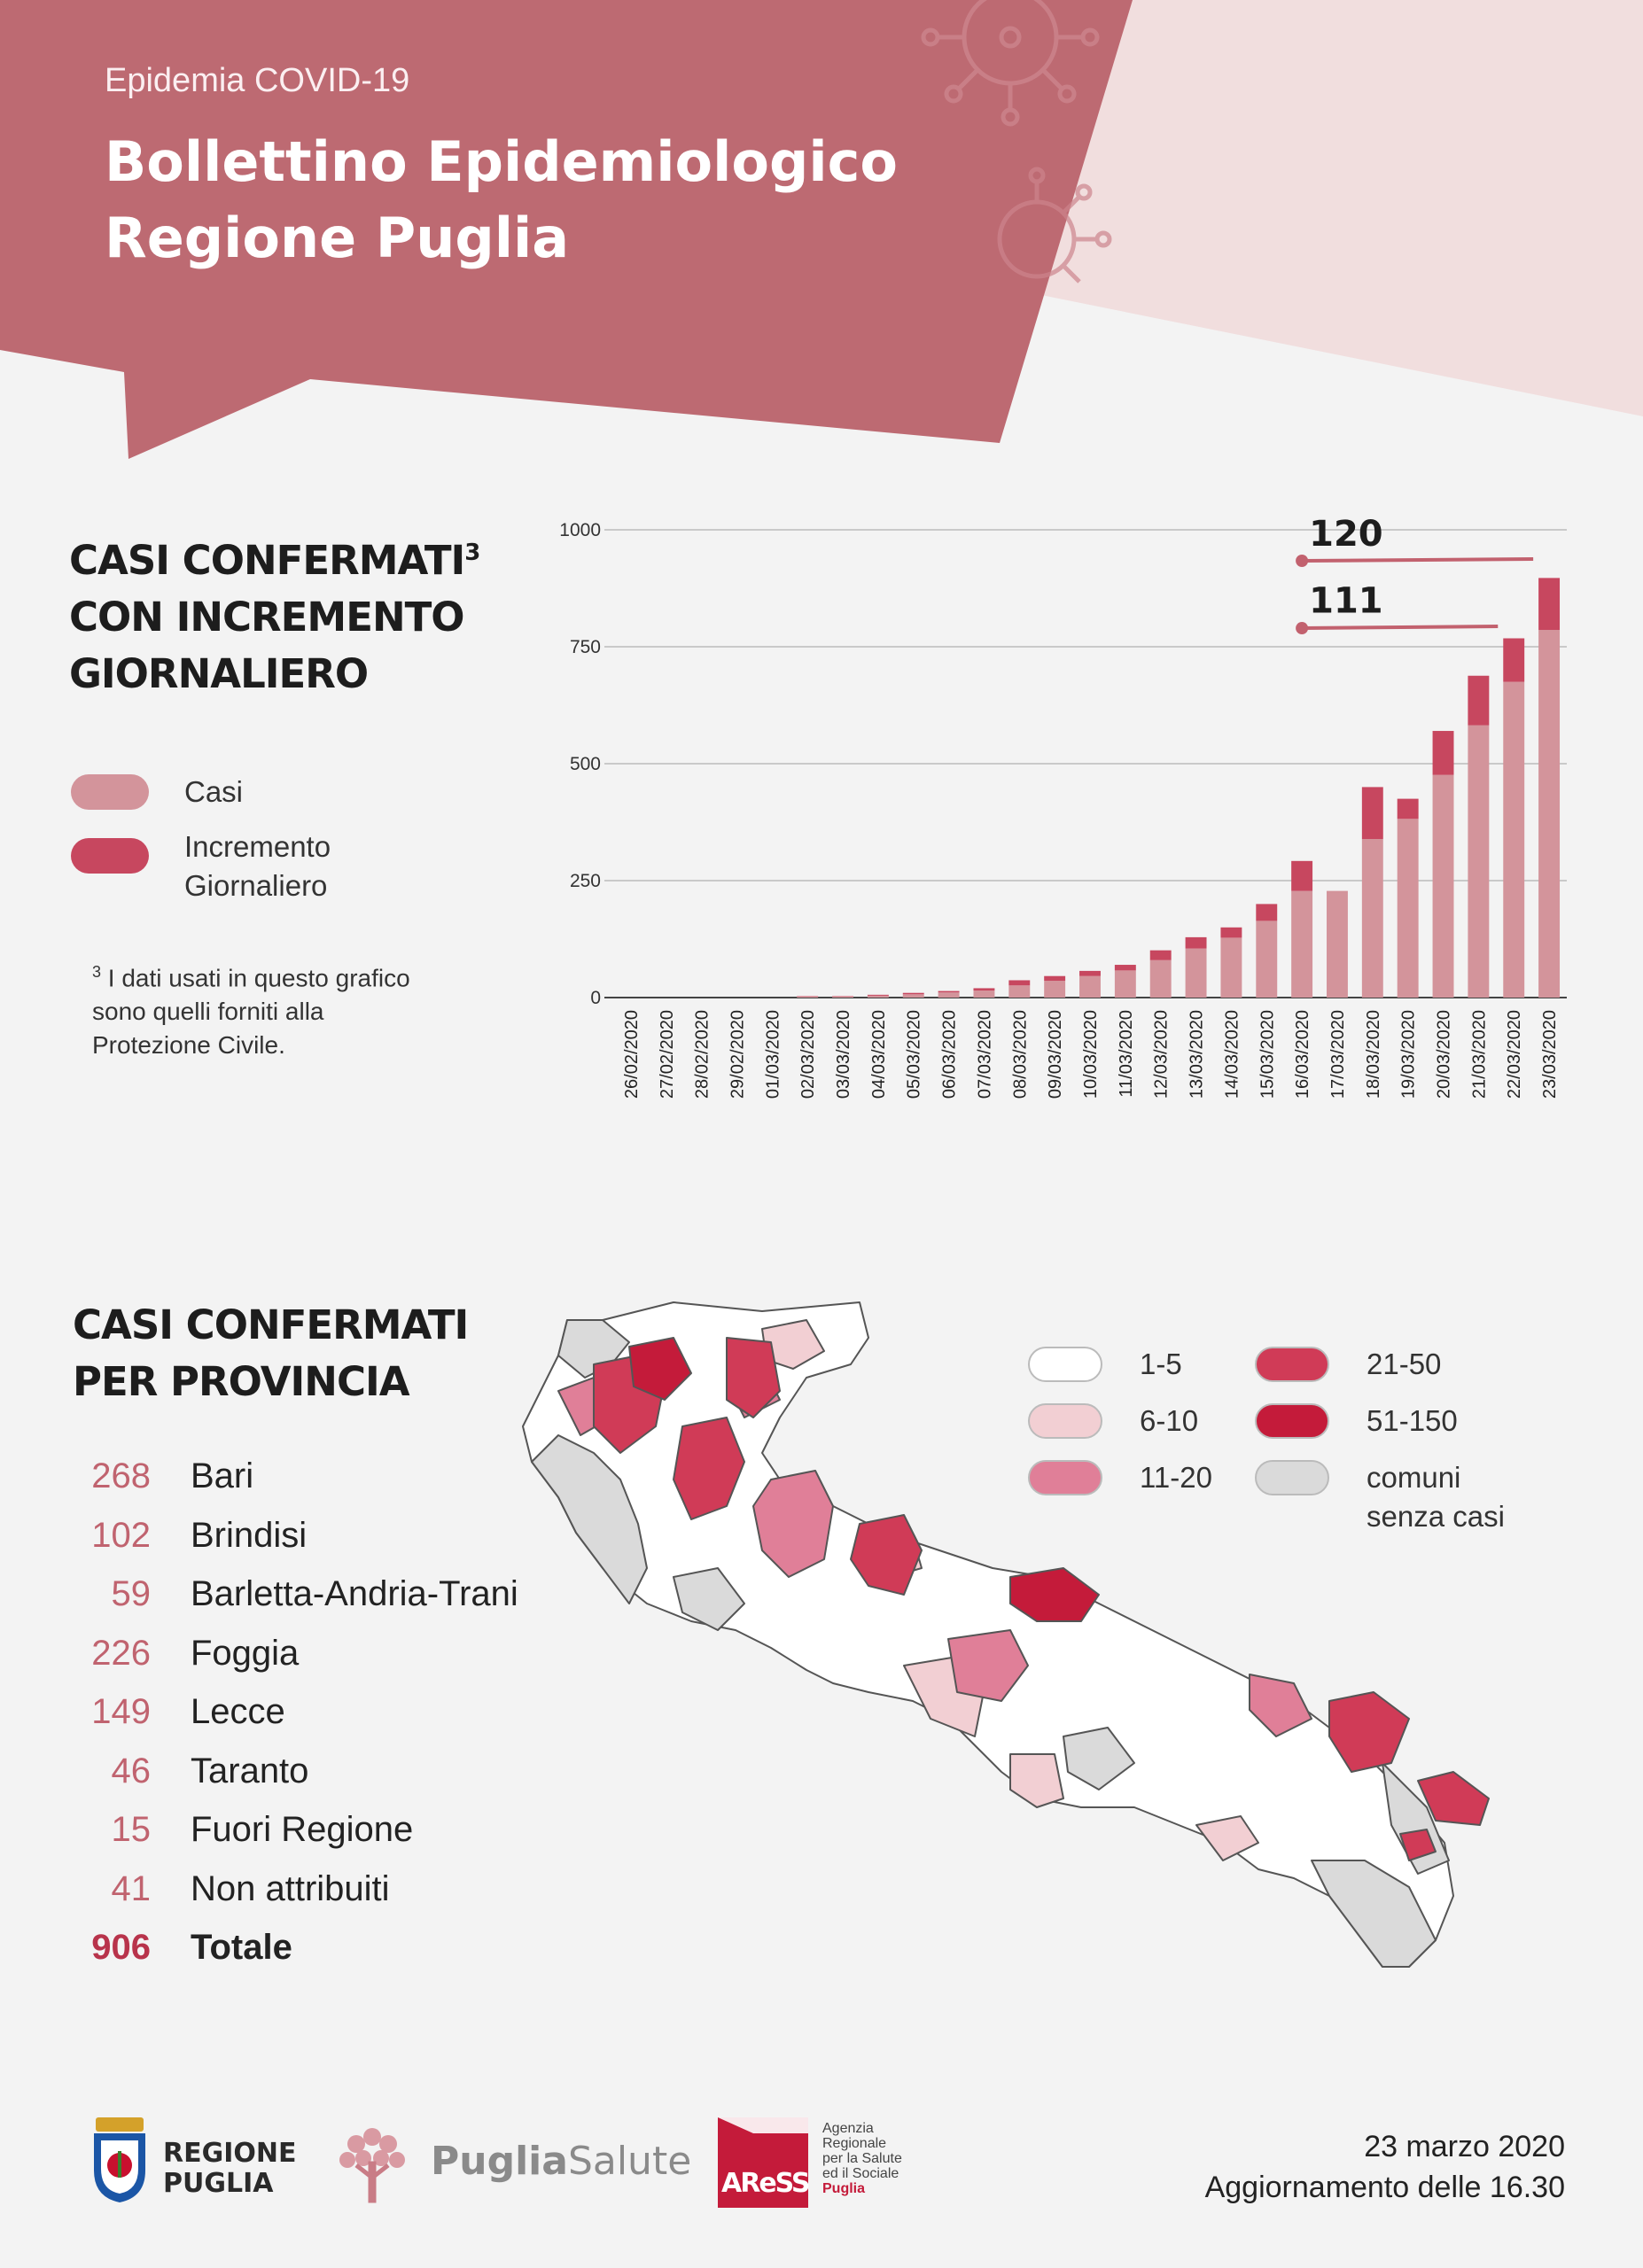 The height and width of the screenshot is (2268, 1643). Describe the element at coordinates (1436, 1516) in the screenshot. I see `map-legend-label-no-cases-line2: senza casi` at that location.